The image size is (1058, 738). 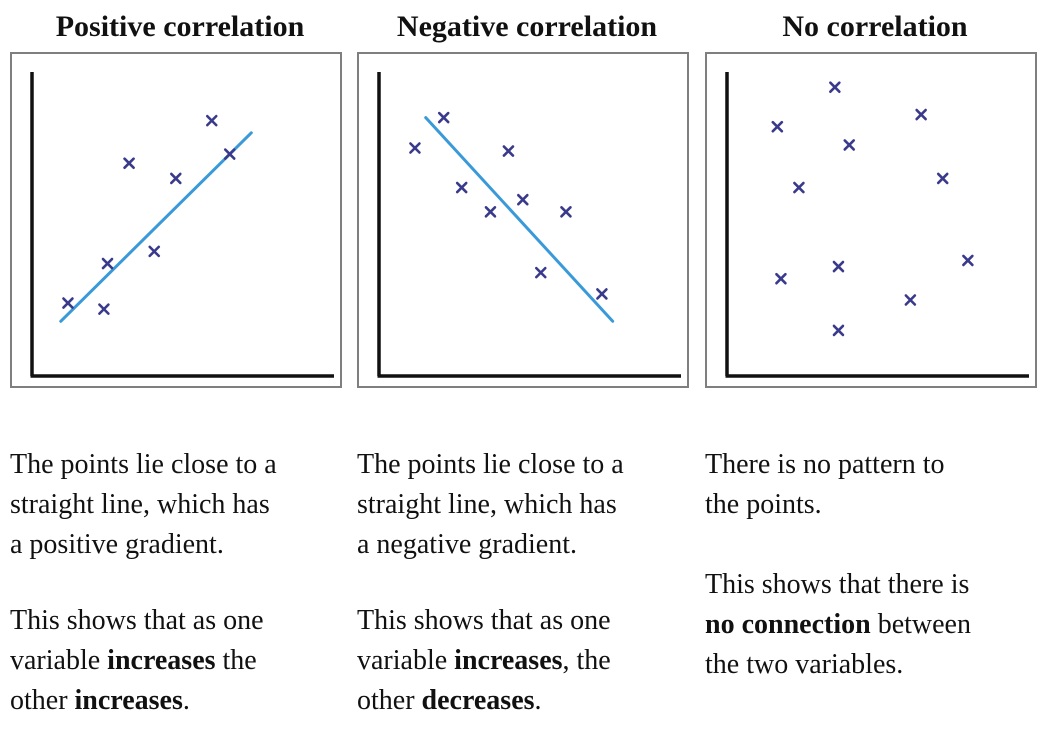 What do you see at coordinates (920, 624) in the screenshot?
I see `desc-text: between` at bounding box center [920, 624].